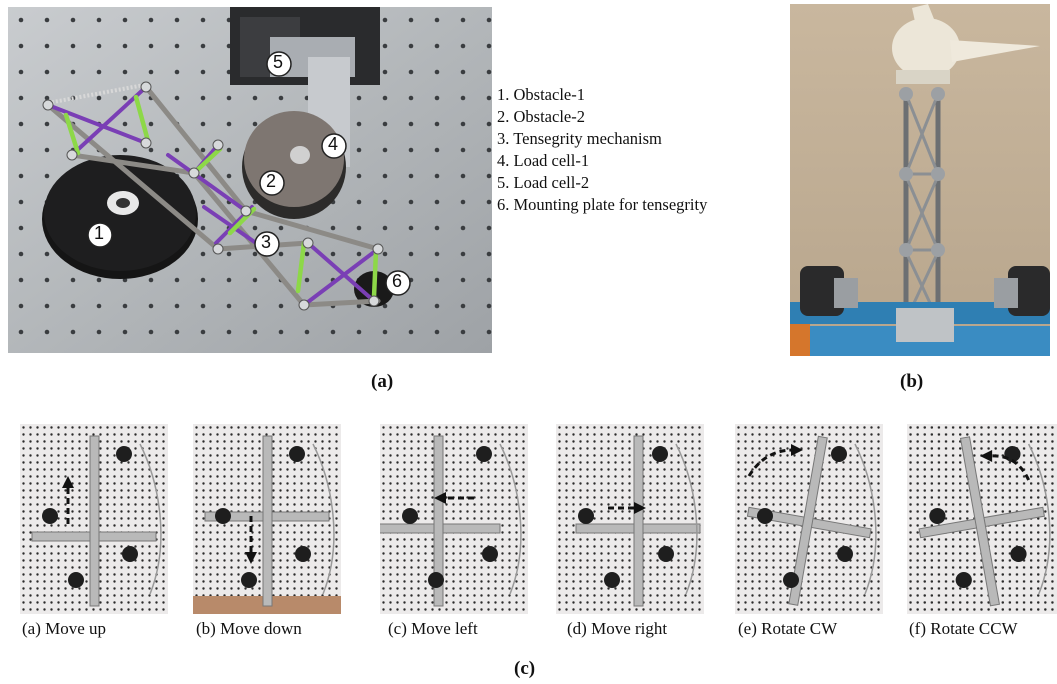 The width and height of the screenshot is (1057, 684). I want to click on caption-move-right: (d) Move right, so click(617, 628).